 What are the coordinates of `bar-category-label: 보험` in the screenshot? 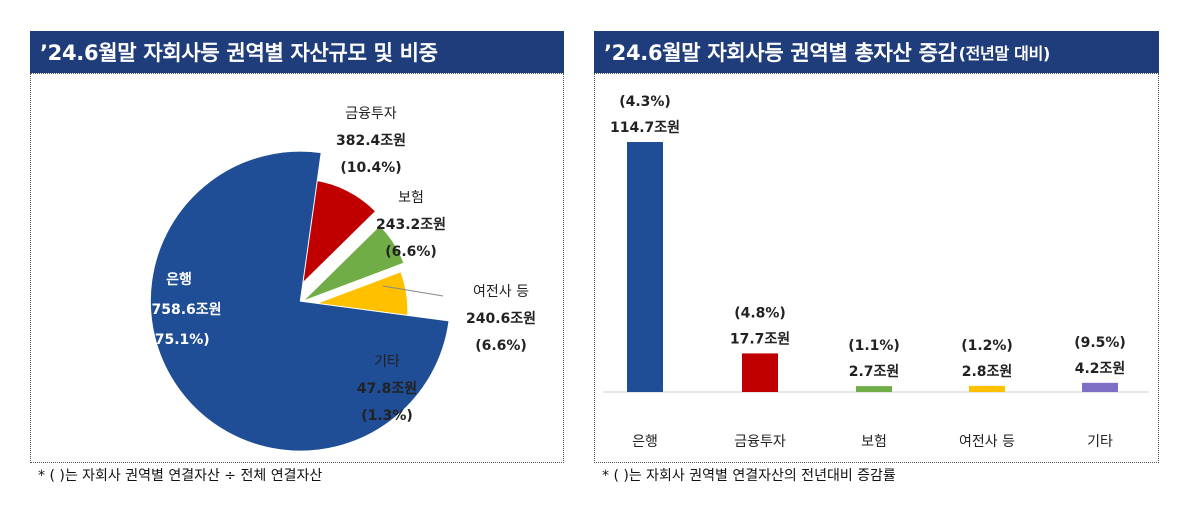 It's located at (874, 442).